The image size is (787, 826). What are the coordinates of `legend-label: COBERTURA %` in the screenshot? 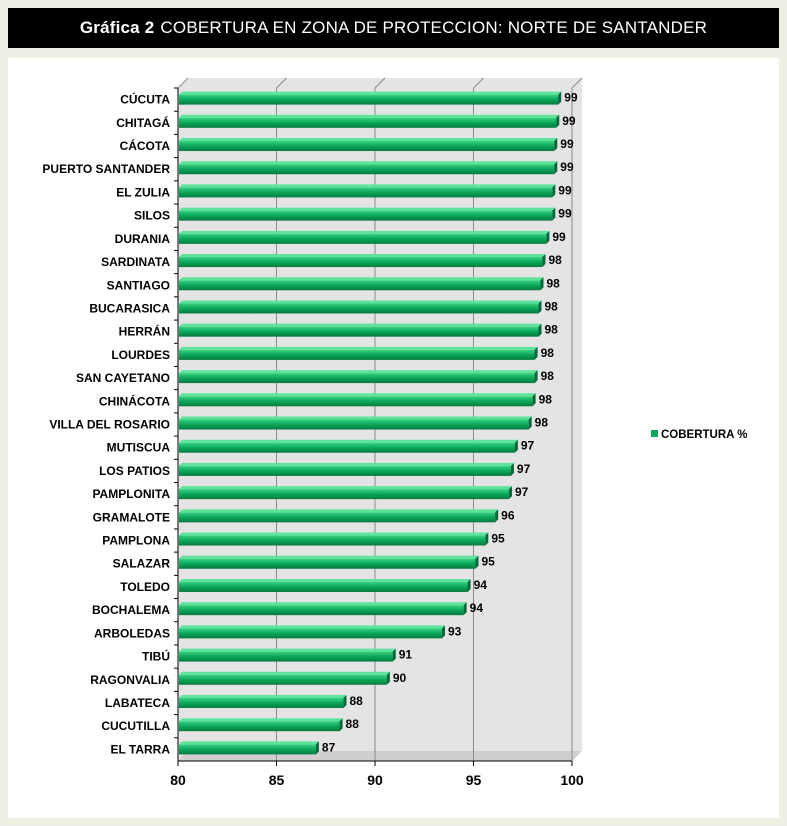 It's located at (704, 435).